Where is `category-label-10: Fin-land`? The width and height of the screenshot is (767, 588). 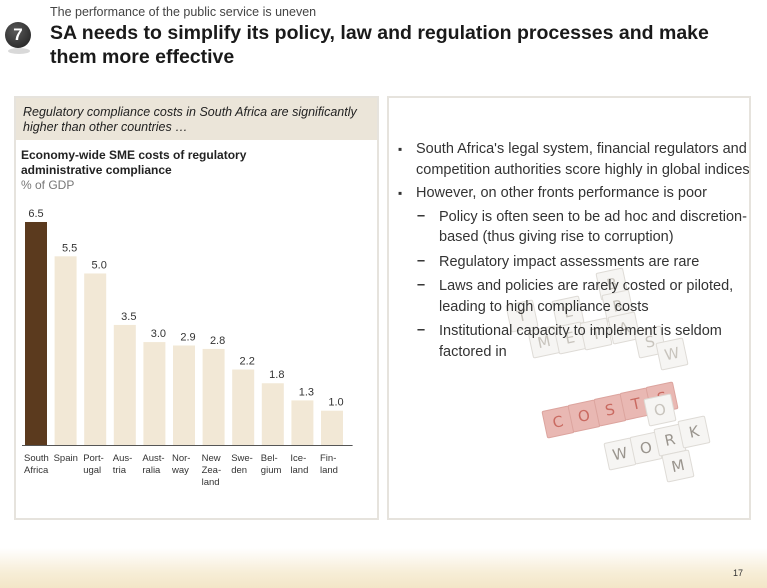 category-label-10: Fin-land is located at coordinates (329, 464).